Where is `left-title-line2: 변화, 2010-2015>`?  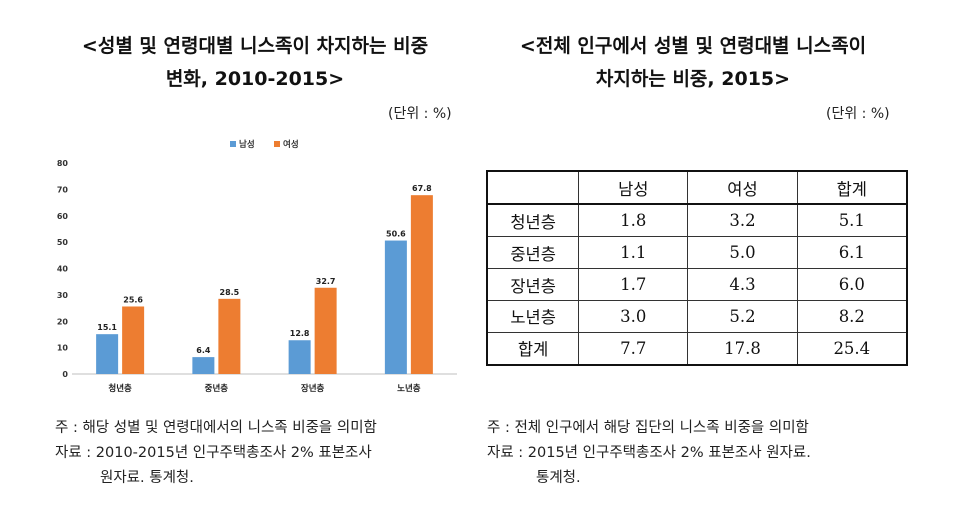 left-title-line2: 변화, 2010-2015> is located at coordinates (255, 79).